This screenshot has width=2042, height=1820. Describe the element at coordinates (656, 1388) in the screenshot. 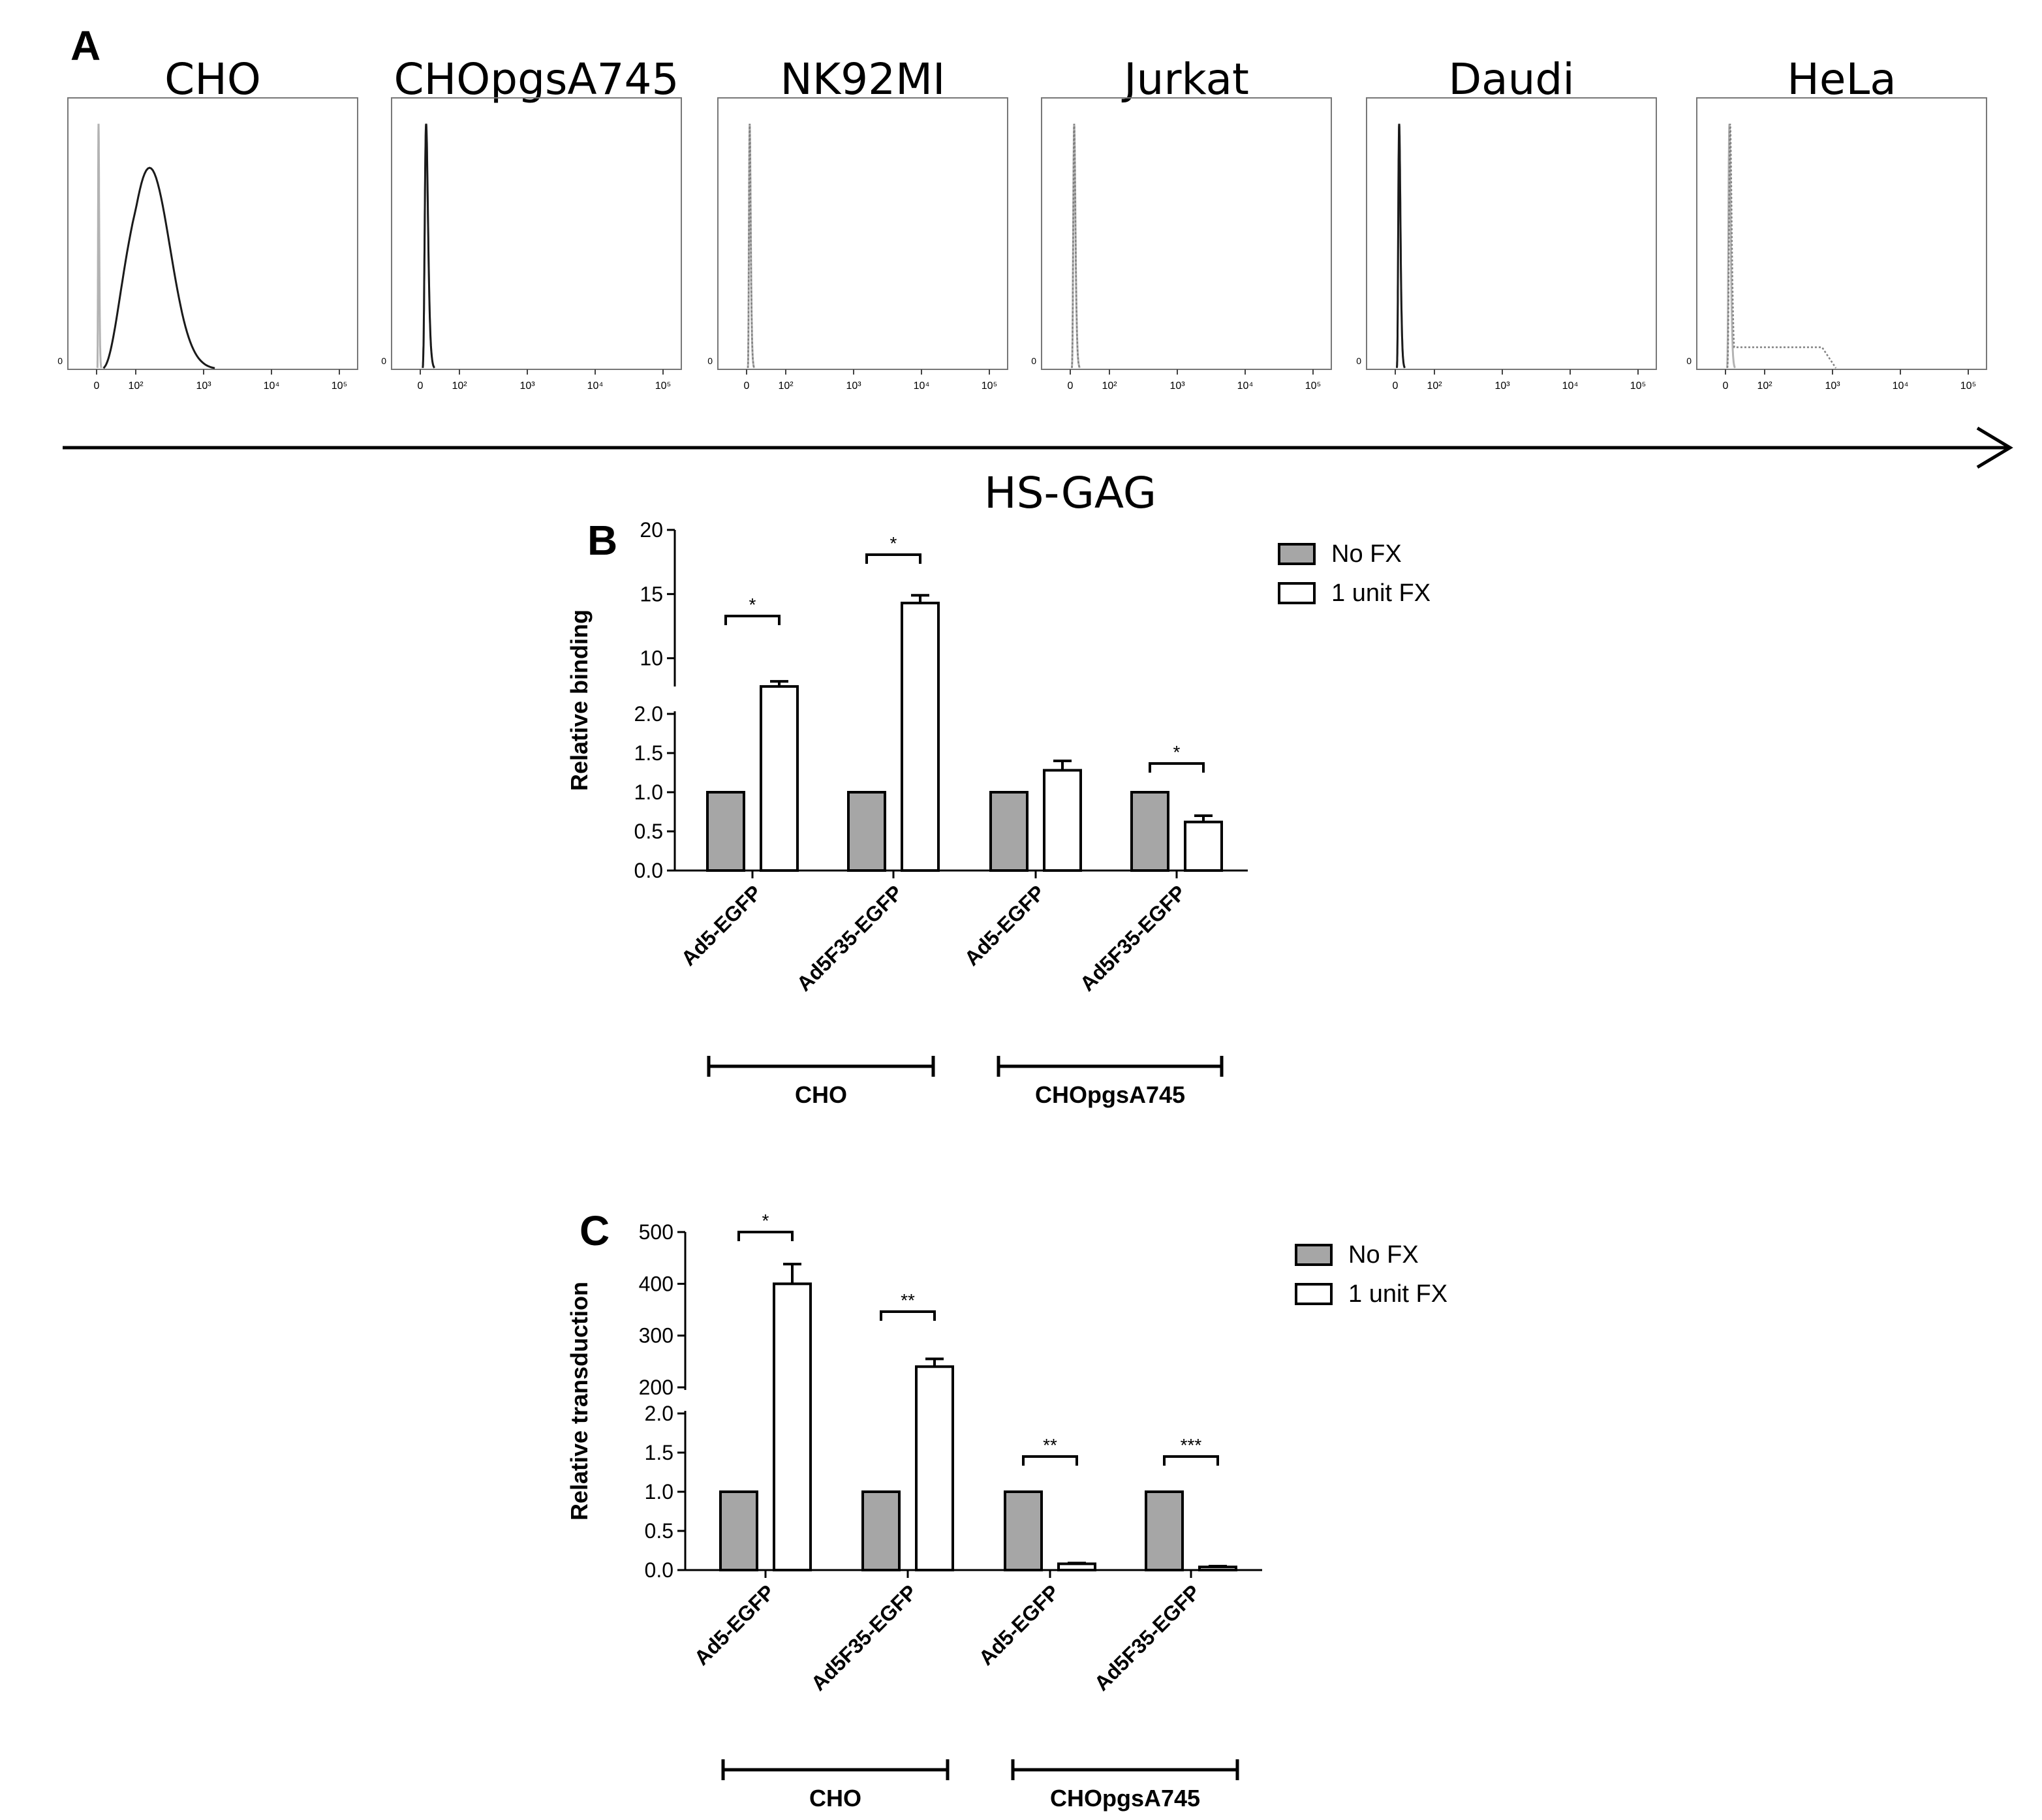

I see `y-tick-label: 200` at that location.